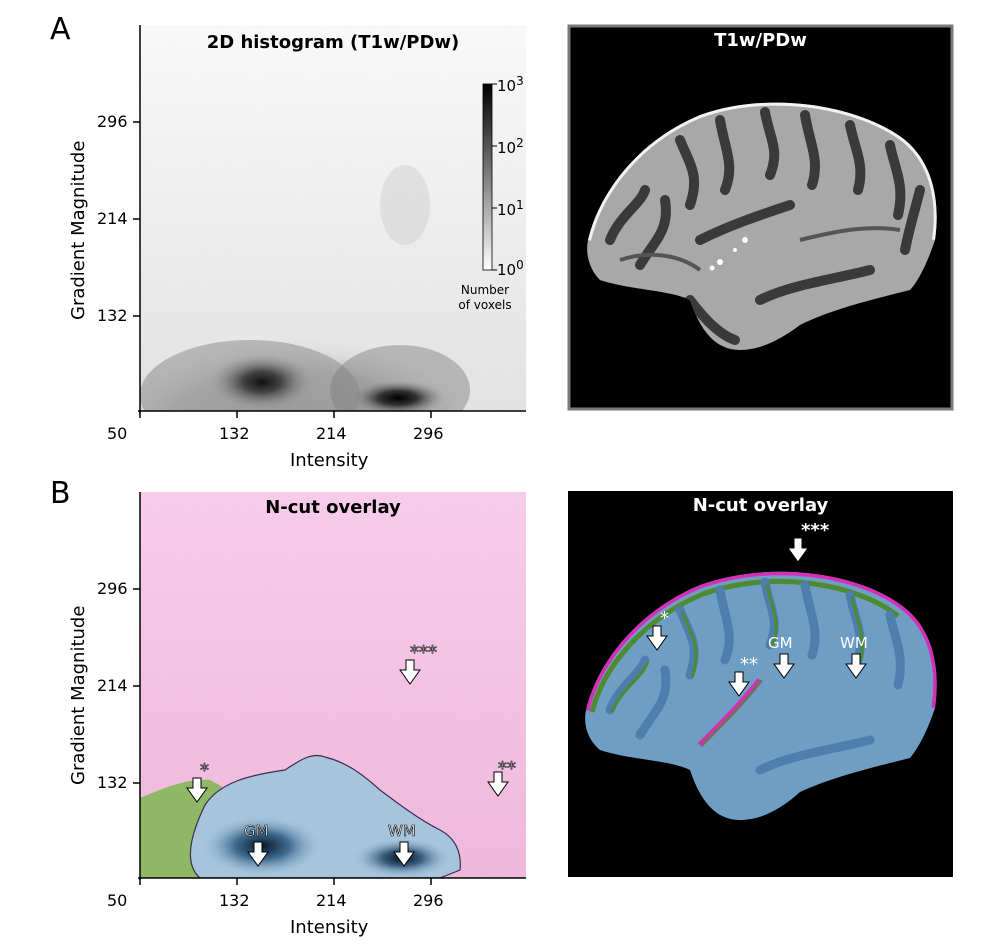  I want to click on colorbar-tick-1: 10¹, so click(510, 208).